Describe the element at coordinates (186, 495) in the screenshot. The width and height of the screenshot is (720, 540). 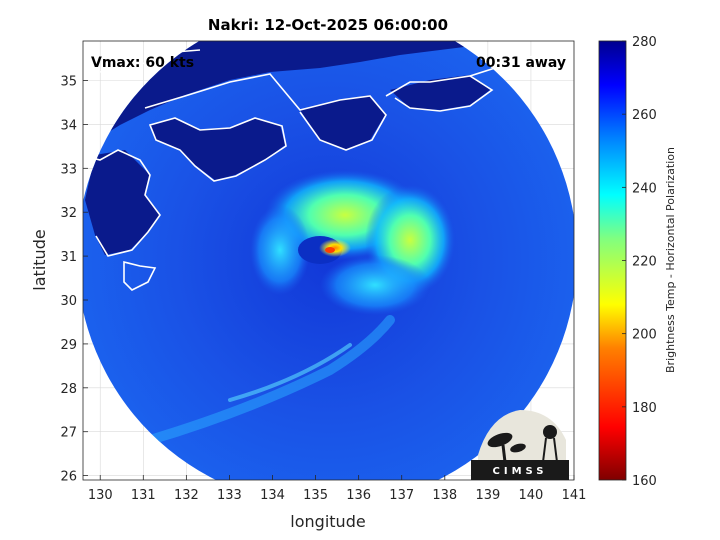
I see `x-tick-label: 132` at that location.